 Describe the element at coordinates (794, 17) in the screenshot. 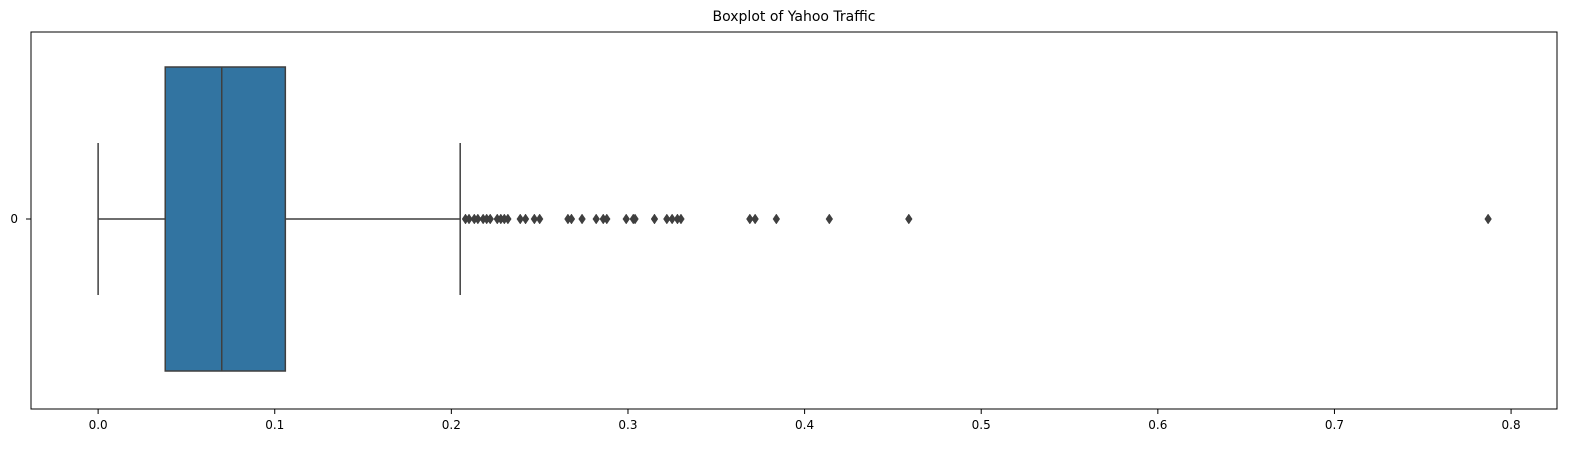

I see `chart-title: Boxplot of Yahoo Traffic` at that location.